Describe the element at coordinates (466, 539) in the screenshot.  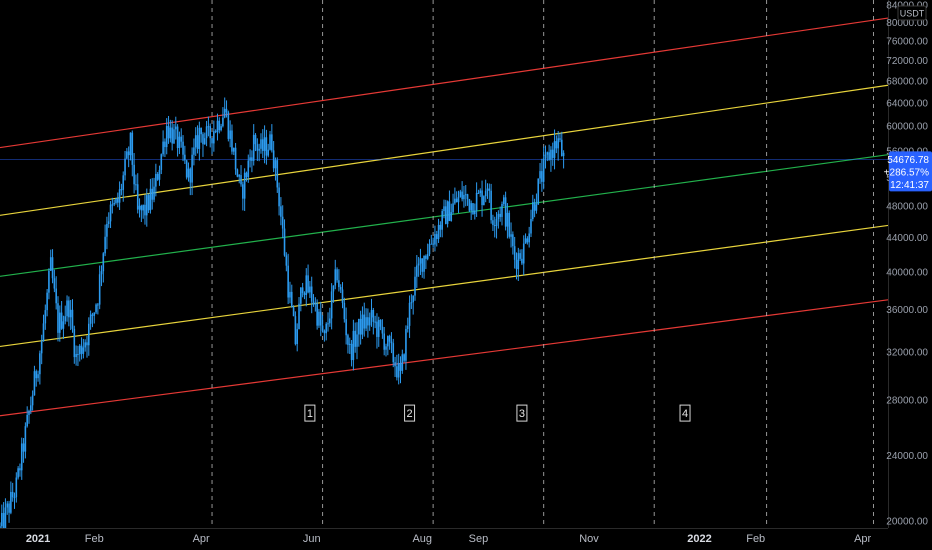
I see `time-axis: 2021 Feb Apr Jun Aug Sep Nov 2022 Feb Apr` at that location.